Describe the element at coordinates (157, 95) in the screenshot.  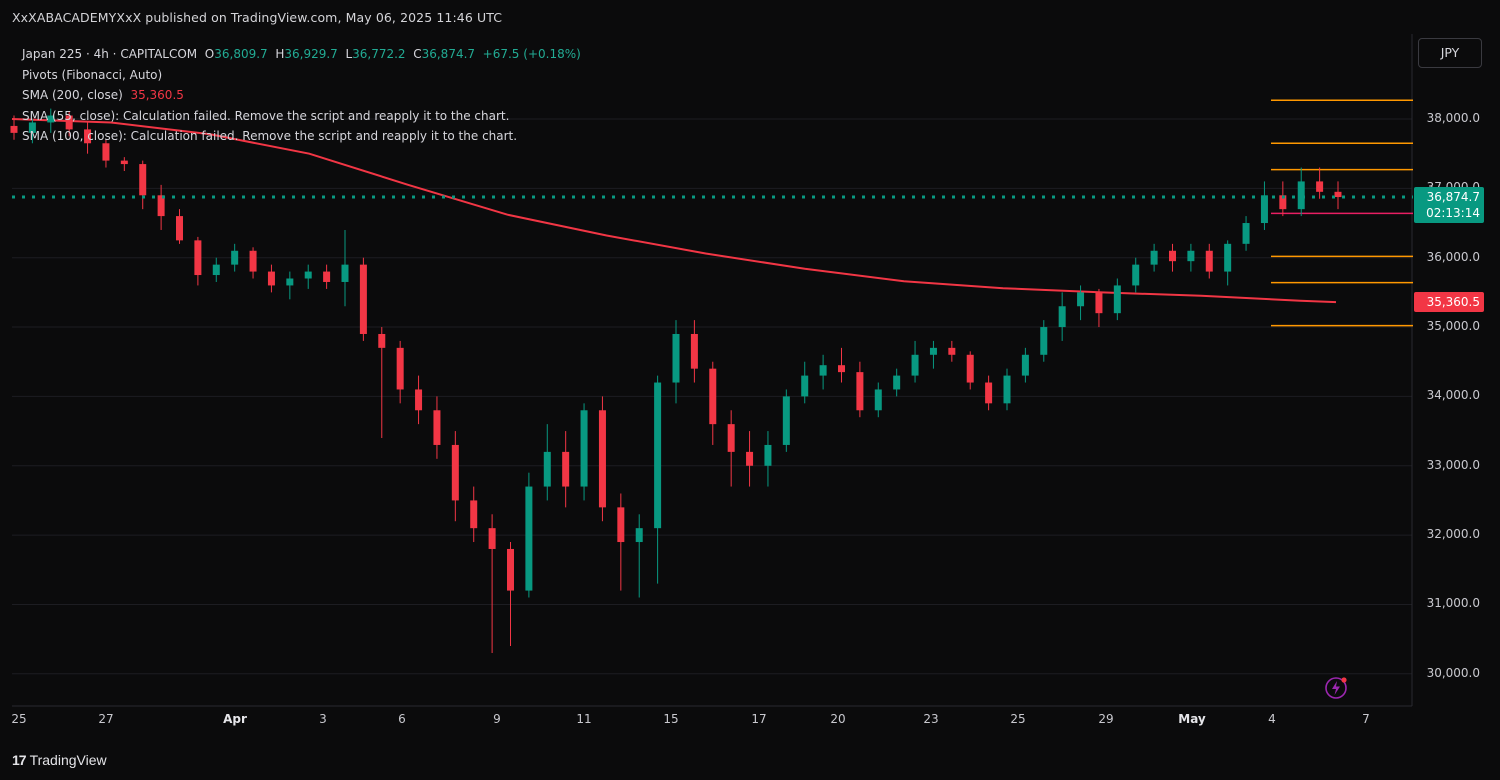
I see `sma200-value: 35,360.5` at that location.